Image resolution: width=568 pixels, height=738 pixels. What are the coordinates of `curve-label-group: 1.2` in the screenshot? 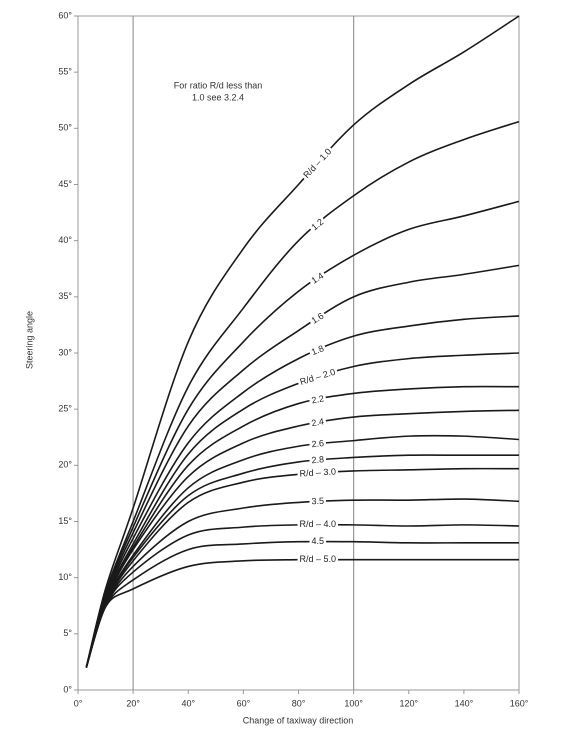 It's located at (318, 225).